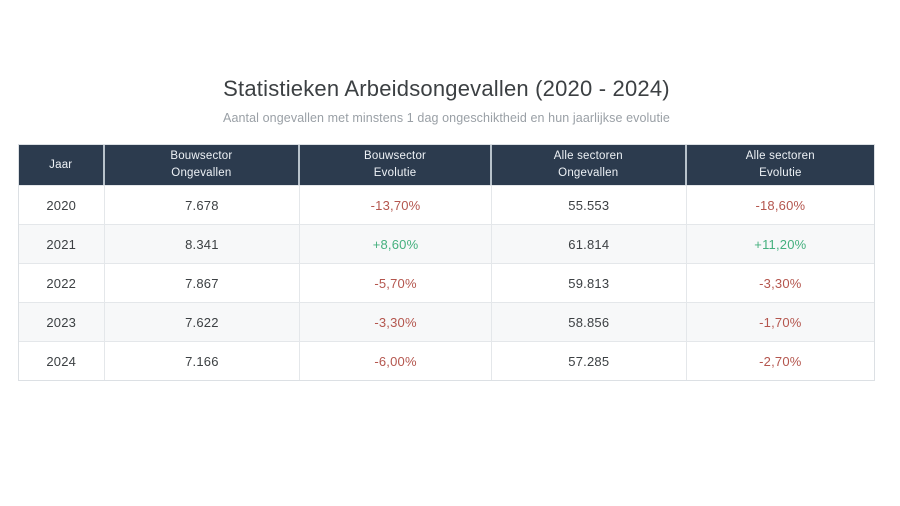 Image resolution: width=900 pixels, height=506 pixels. Describe the element at coordinates (396, 283) in the screenshot. I see `bouwsector-evolutie-cell: -5,70%` at that location.